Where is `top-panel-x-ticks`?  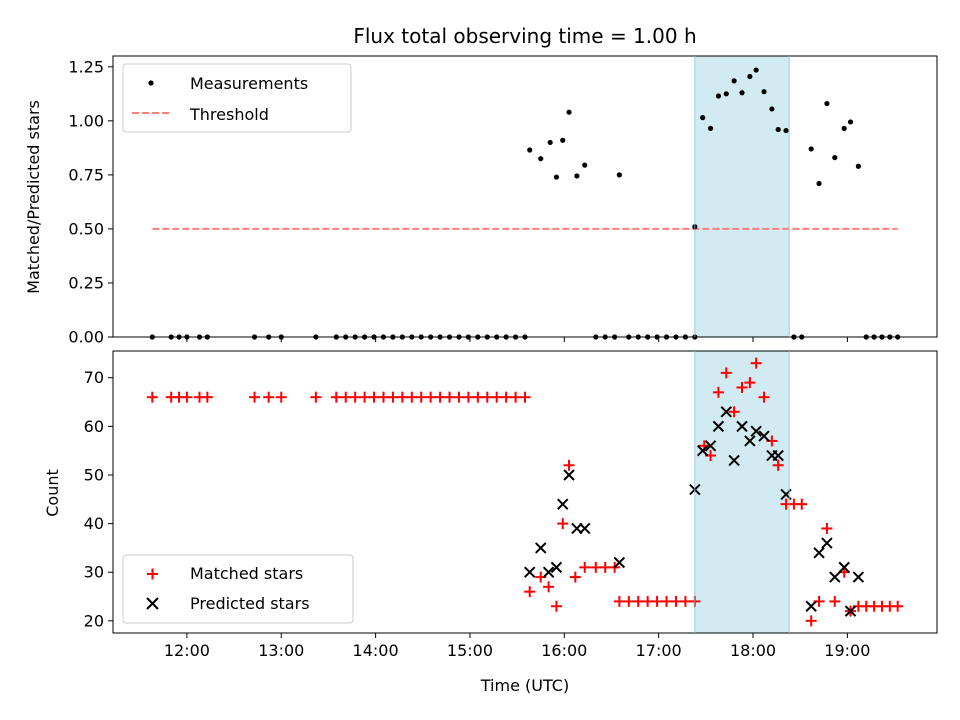 top-panel-x-ticks is located at coordinates (517, 339).